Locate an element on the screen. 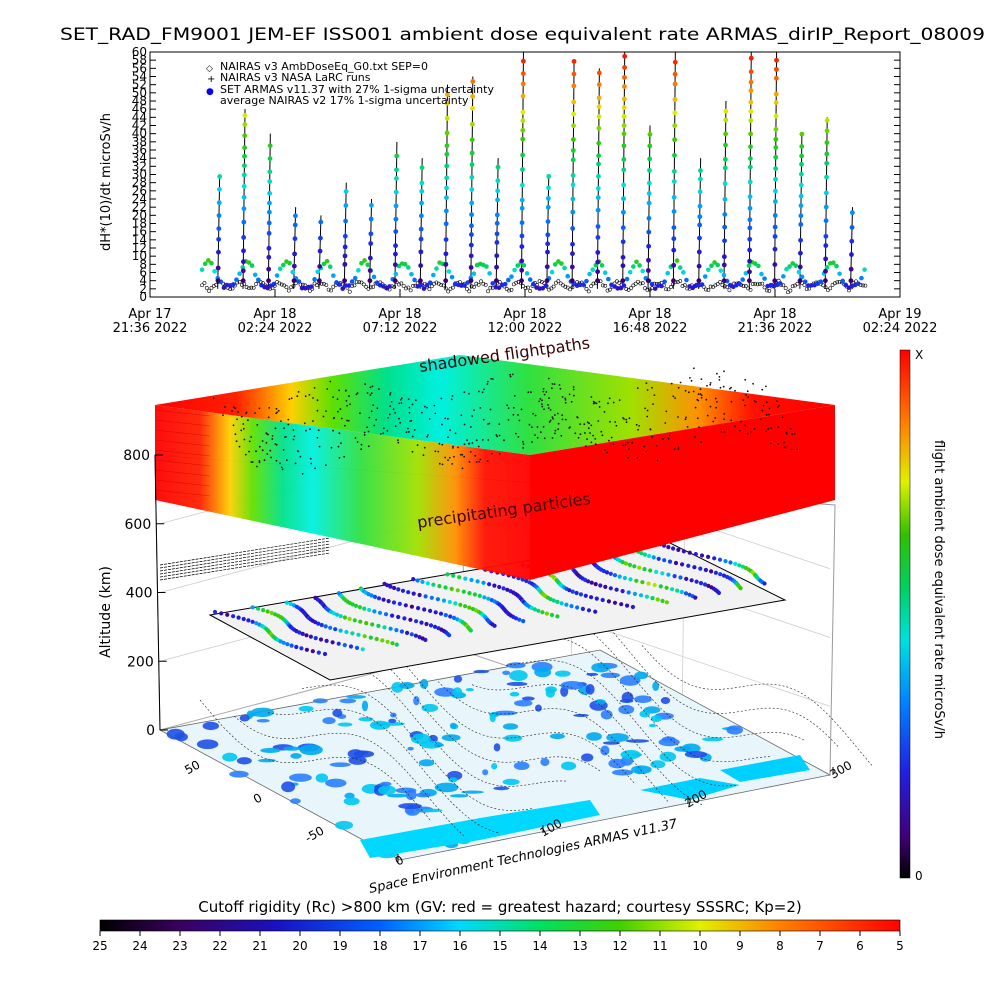 This screenshot has height=1000, width=1000. slab-layer-line is located at coordinates (182, 473).